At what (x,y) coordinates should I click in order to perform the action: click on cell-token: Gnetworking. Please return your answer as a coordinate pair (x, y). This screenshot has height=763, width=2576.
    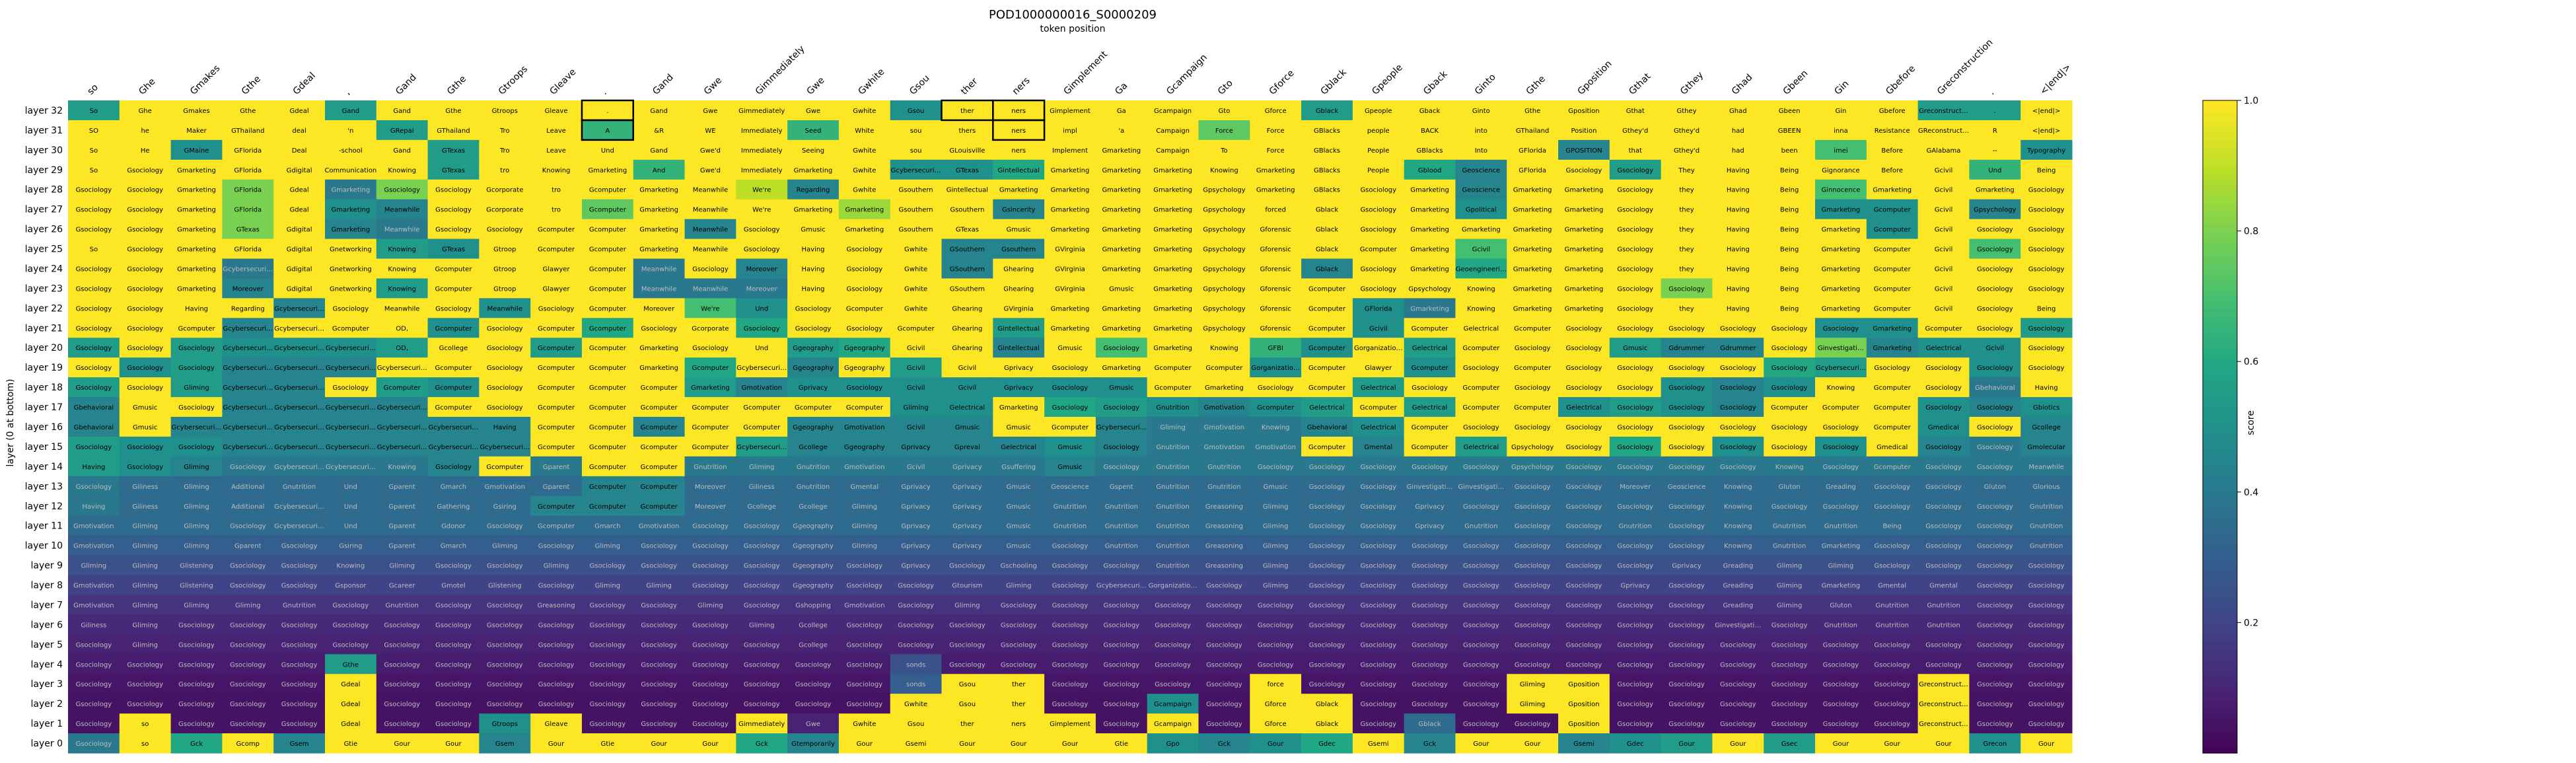
    Looking at the image, I should click on (351, 270).